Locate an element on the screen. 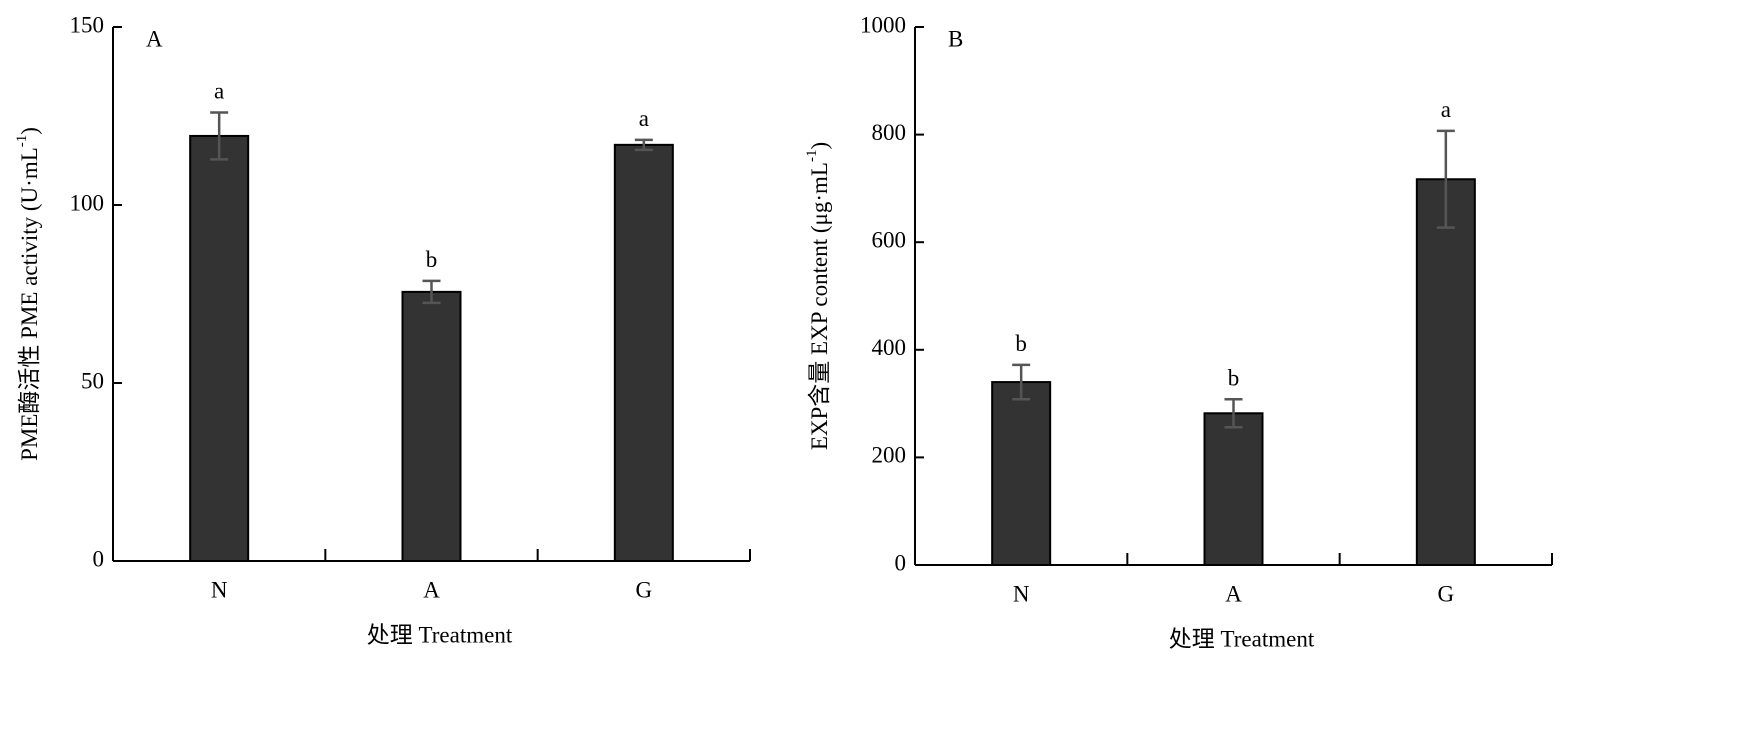 The image size is (1751, 752). y-axis-label: EXP含量 EXP content (μg·mL-1) is located at coordinates (818, 296).